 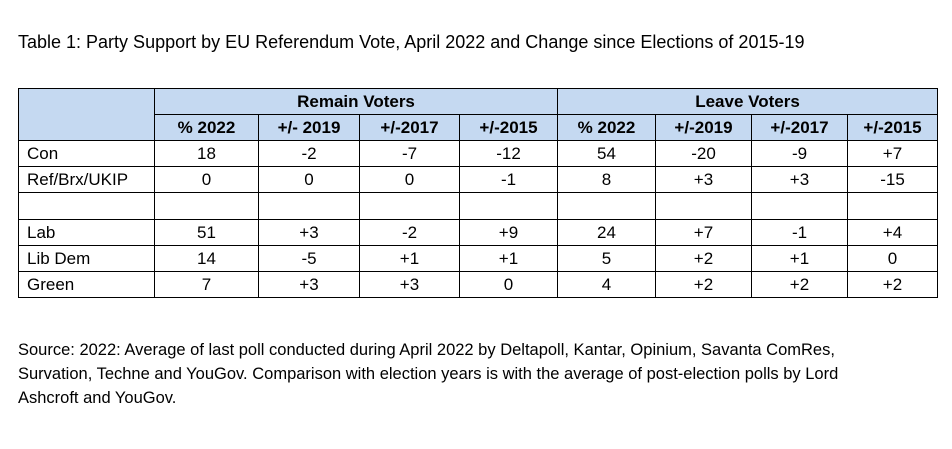 What do you see at coordinates (703, 153) in the screenshot?
I see `table-cell: -20` at bounding box center [703, 153].